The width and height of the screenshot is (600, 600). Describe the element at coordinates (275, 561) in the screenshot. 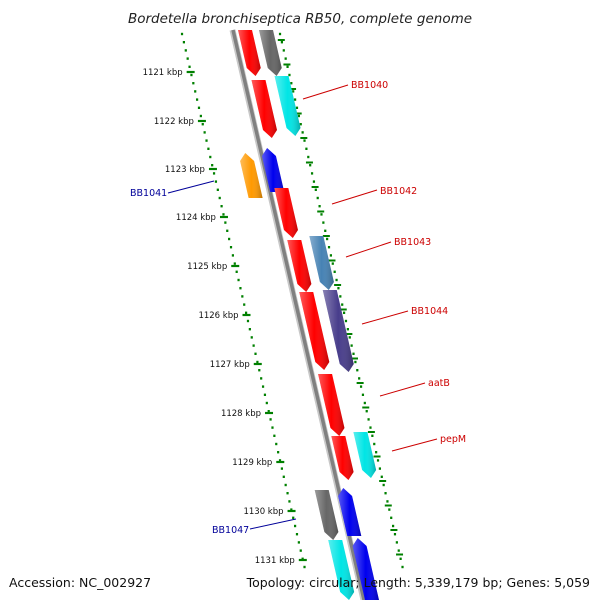

I see `kbp-label: 1131 kbp` at that location.